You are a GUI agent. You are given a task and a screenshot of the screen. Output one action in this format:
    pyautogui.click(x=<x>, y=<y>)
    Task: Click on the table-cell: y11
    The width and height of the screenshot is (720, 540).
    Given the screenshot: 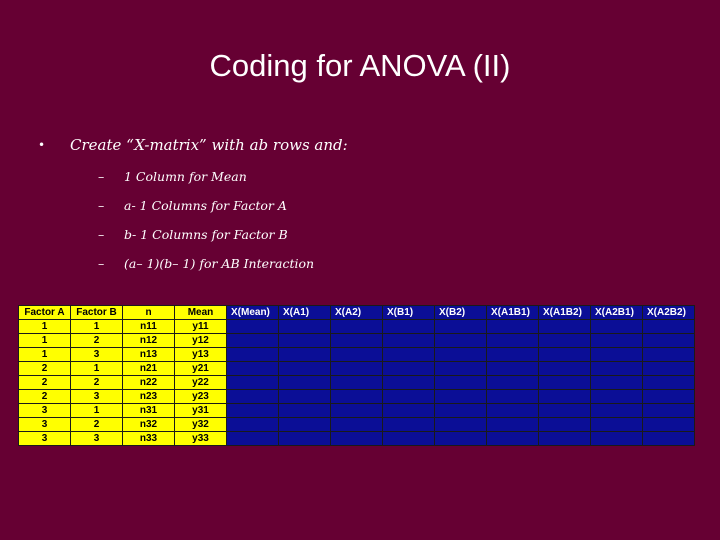 What is the action you would take?
    pyautogui.click(x=200, y=326)
    